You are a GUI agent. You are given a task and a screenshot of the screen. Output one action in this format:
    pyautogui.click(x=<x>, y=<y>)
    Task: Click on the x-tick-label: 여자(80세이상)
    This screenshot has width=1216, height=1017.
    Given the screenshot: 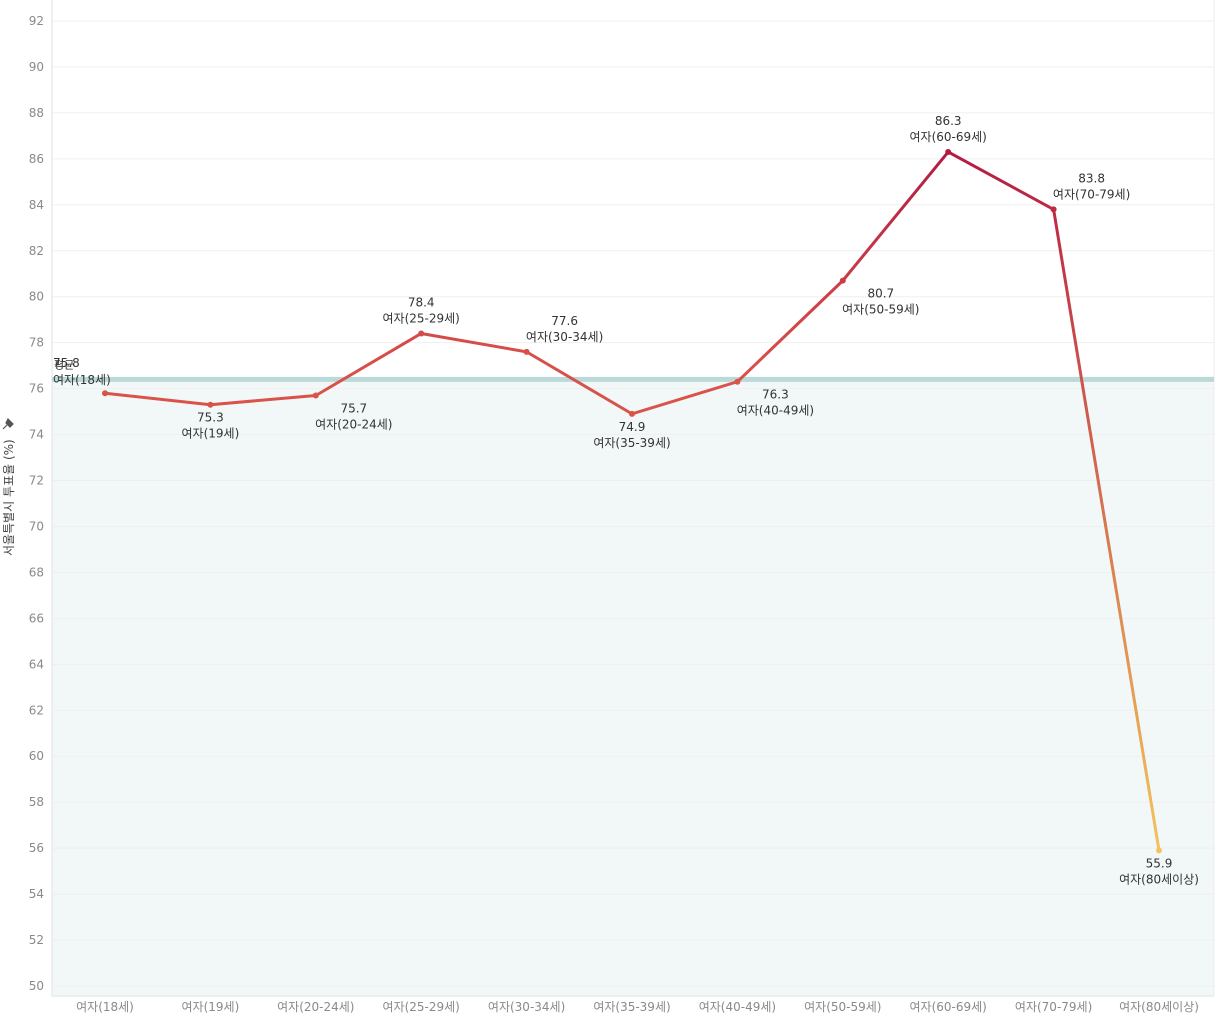 What is the action you would take?
    pyautogui.click(x=1159, y=1007)
    